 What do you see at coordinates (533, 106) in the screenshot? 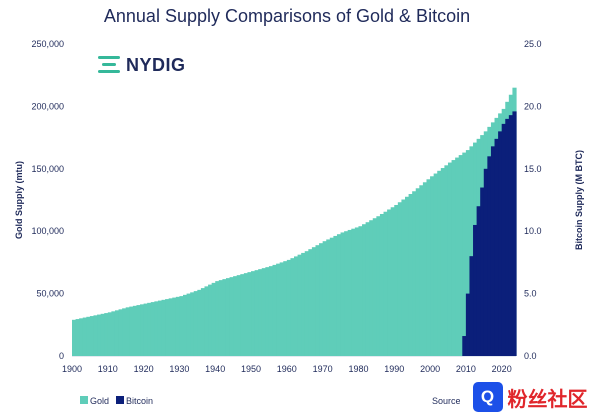
I see `right-tick-label: 20.0` at bounding box center [533, 106].